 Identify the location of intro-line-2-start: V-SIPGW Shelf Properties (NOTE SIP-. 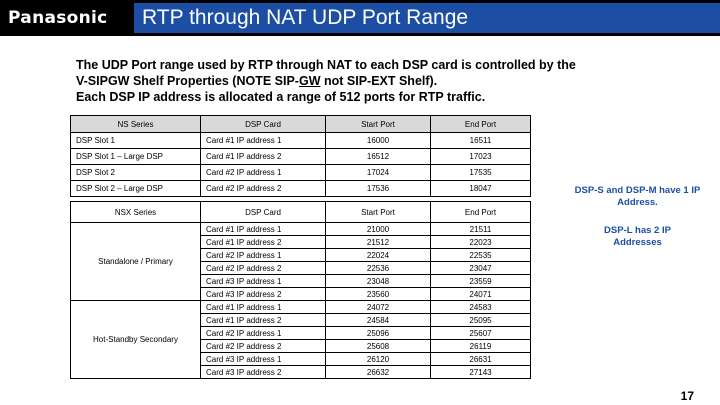
(187, 81).